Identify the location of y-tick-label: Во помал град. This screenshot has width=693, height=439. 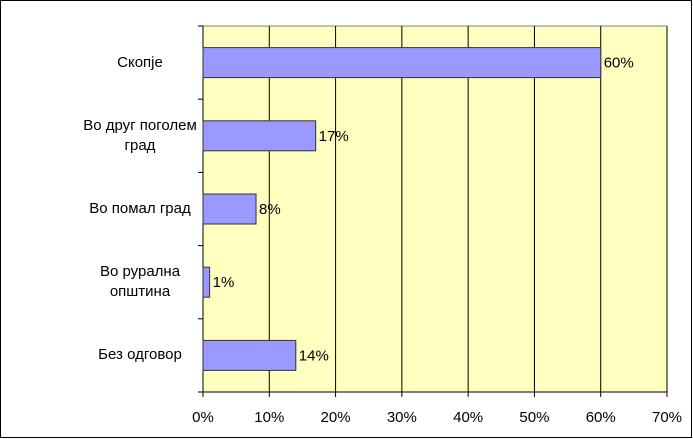
(140, 208).